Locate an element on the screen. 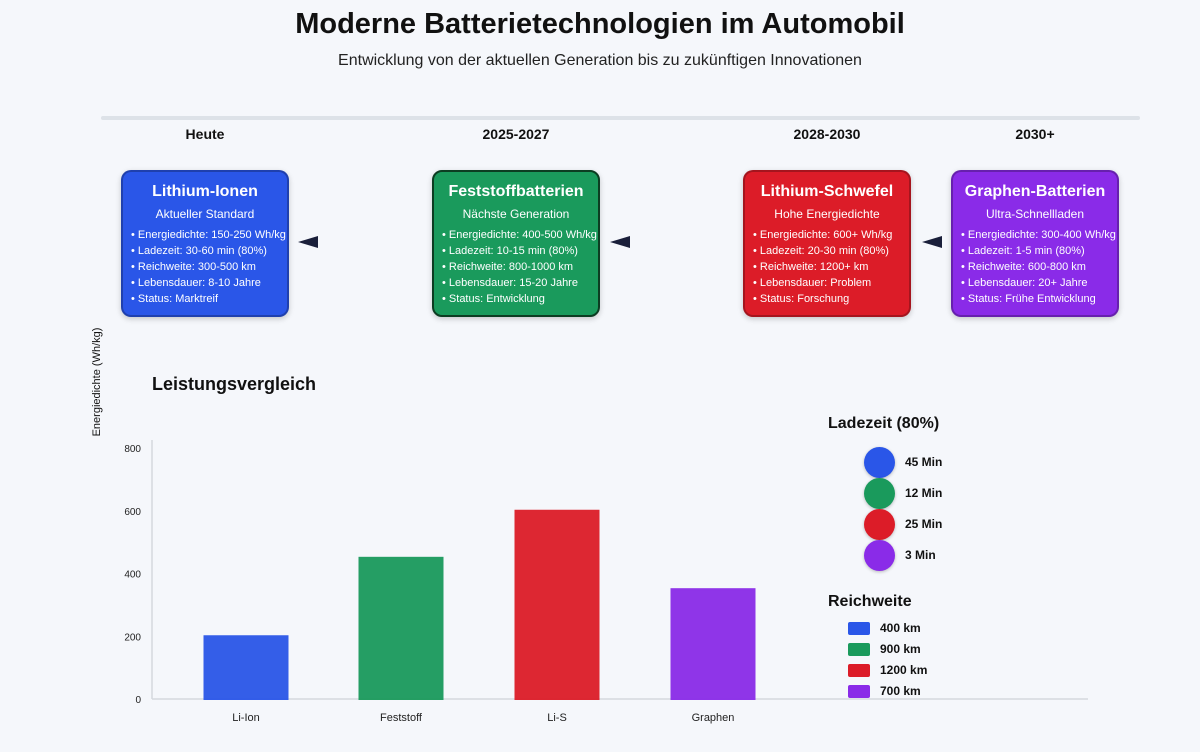  card-spec: Lebensdauer: 20+ Jahre is located at coordinates (1035, 283).